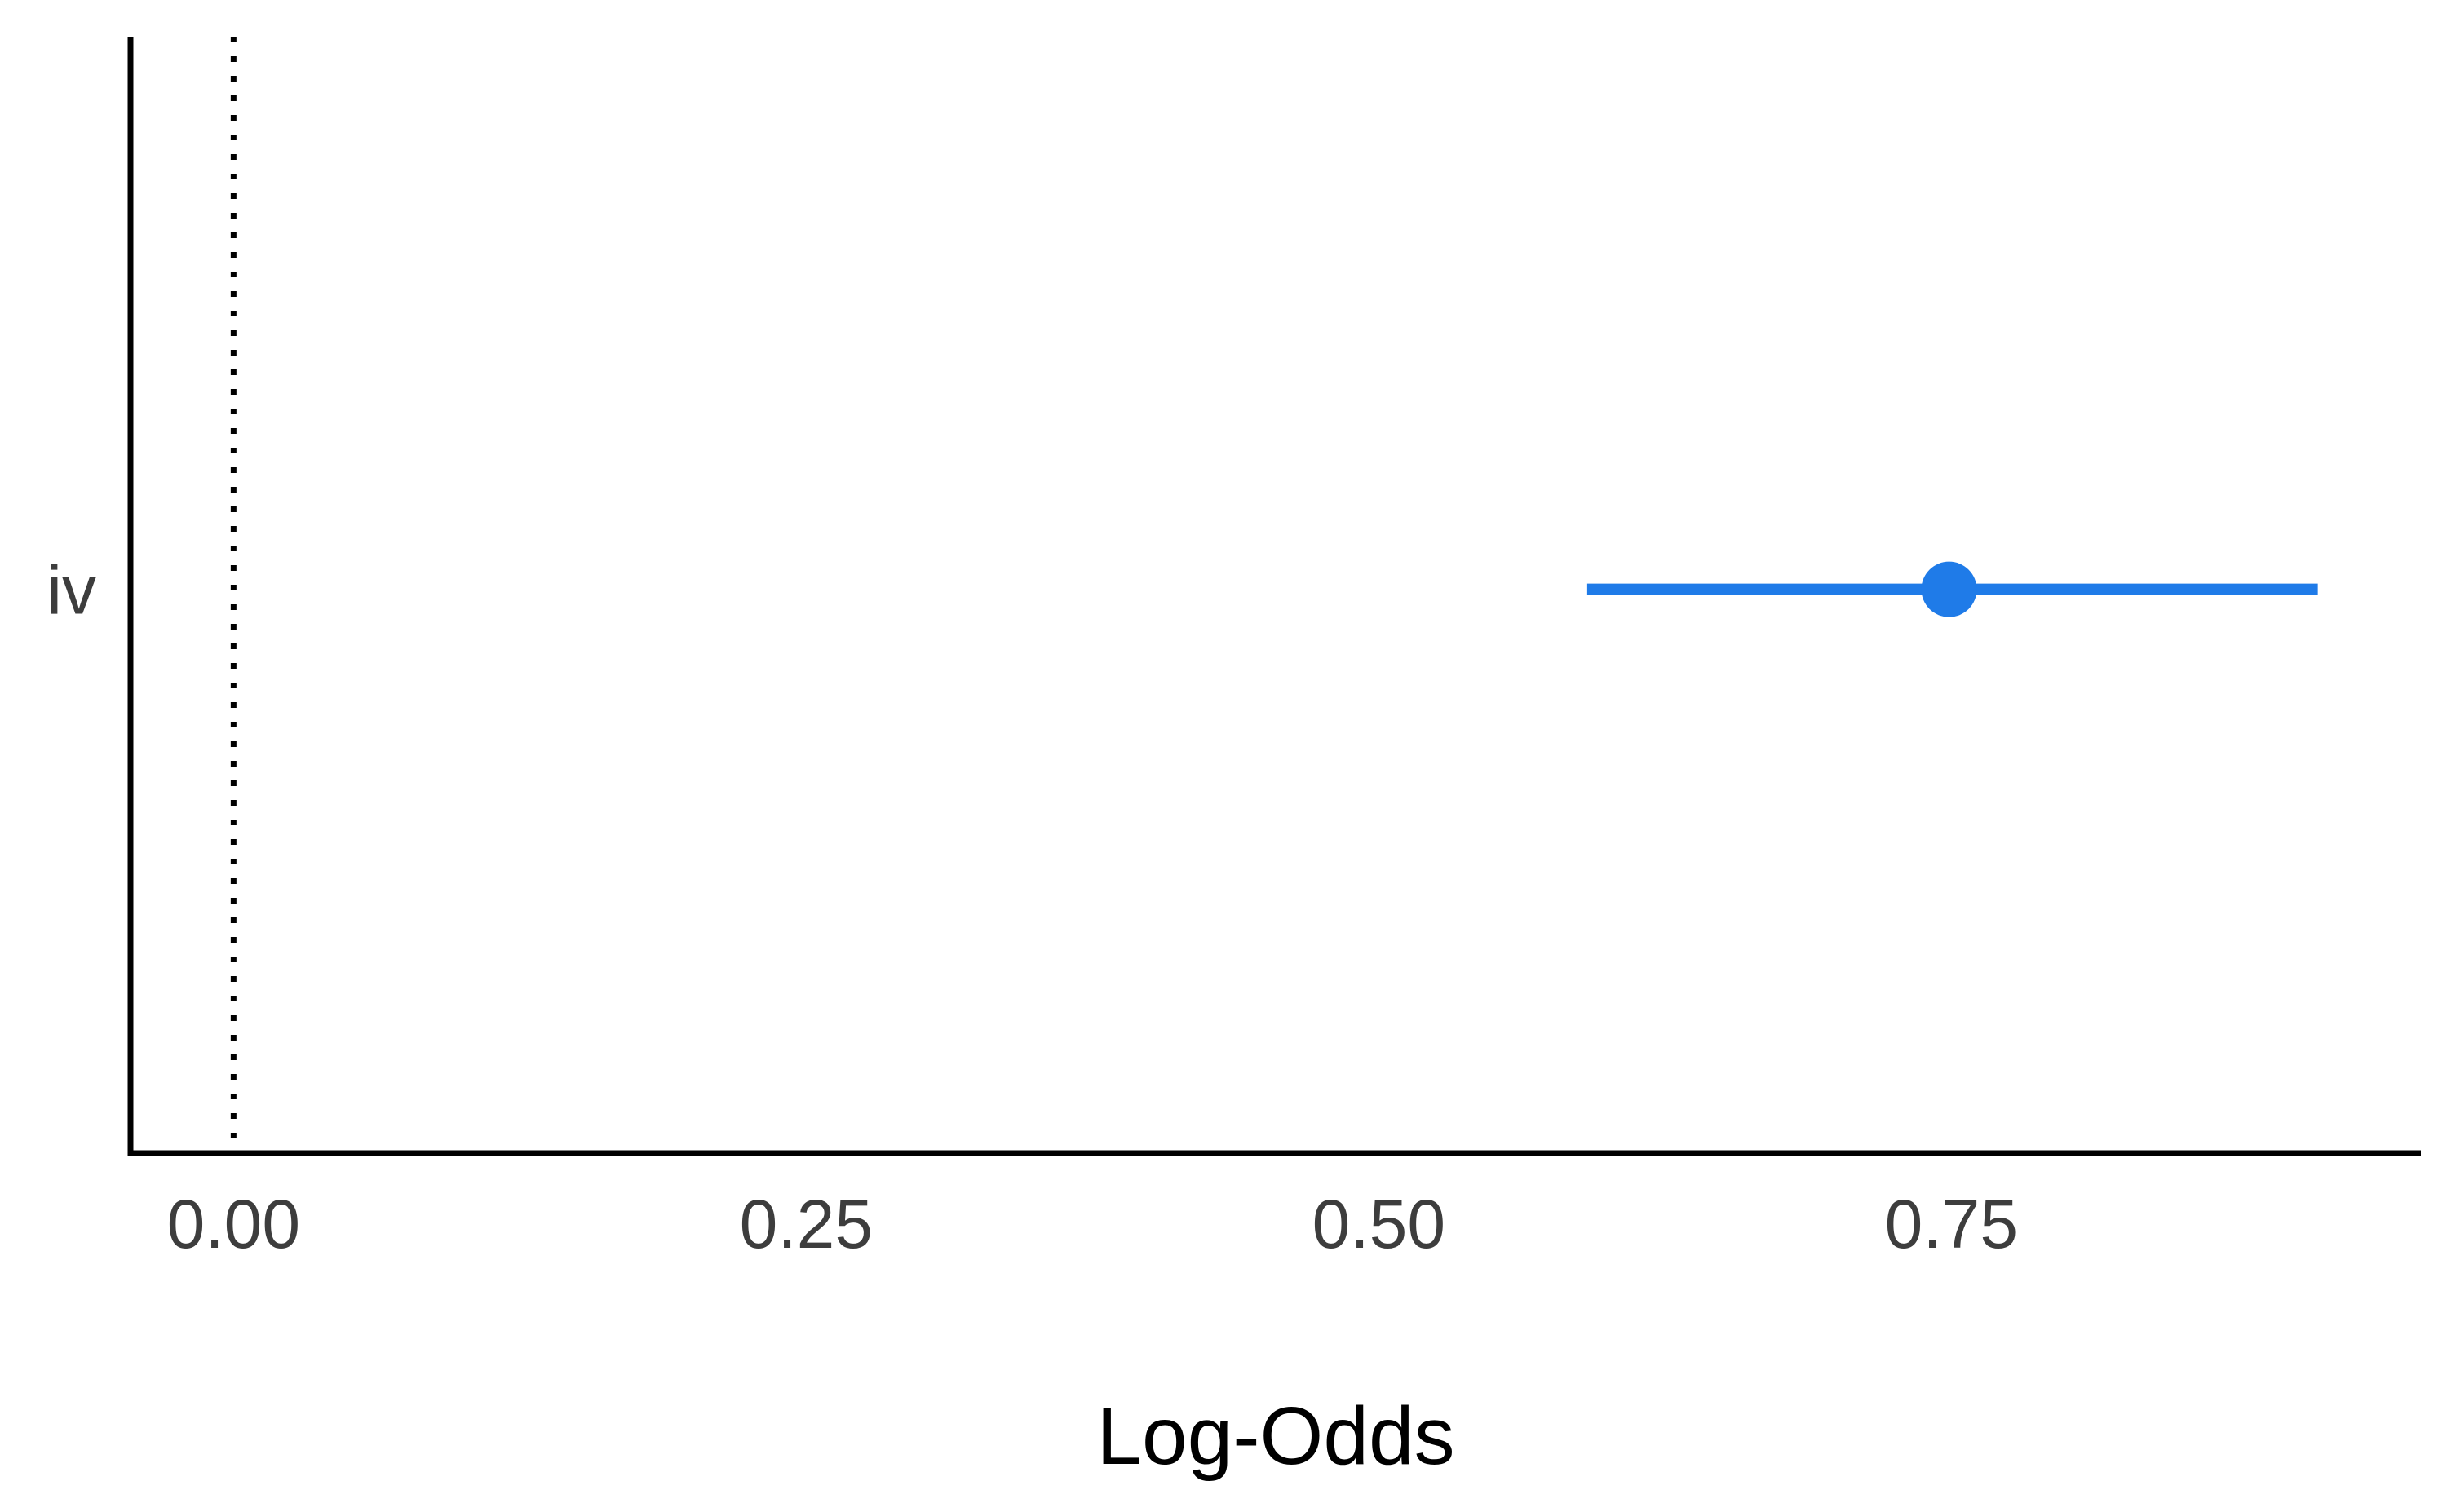 The image size is (2447, 1512). I want to click on x-tick-labels: 0.00 0.25 0.50 0.75, so click(1093, 1224).